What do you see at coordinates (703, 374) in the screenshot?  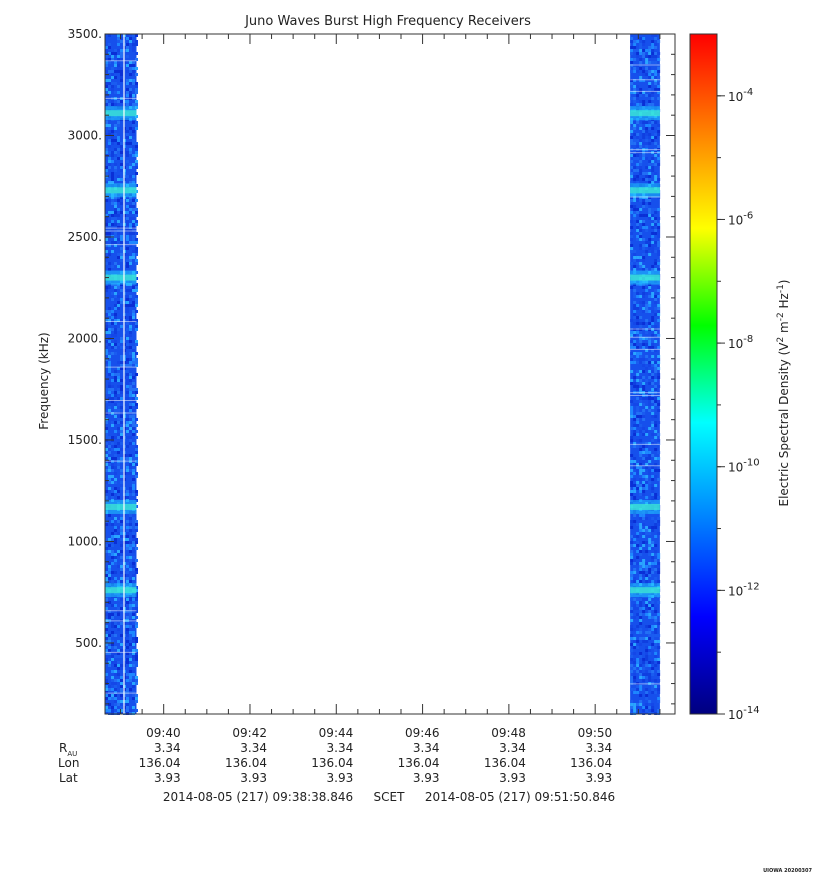 I see `colorbar-scale` at bounding box center [703, 374].